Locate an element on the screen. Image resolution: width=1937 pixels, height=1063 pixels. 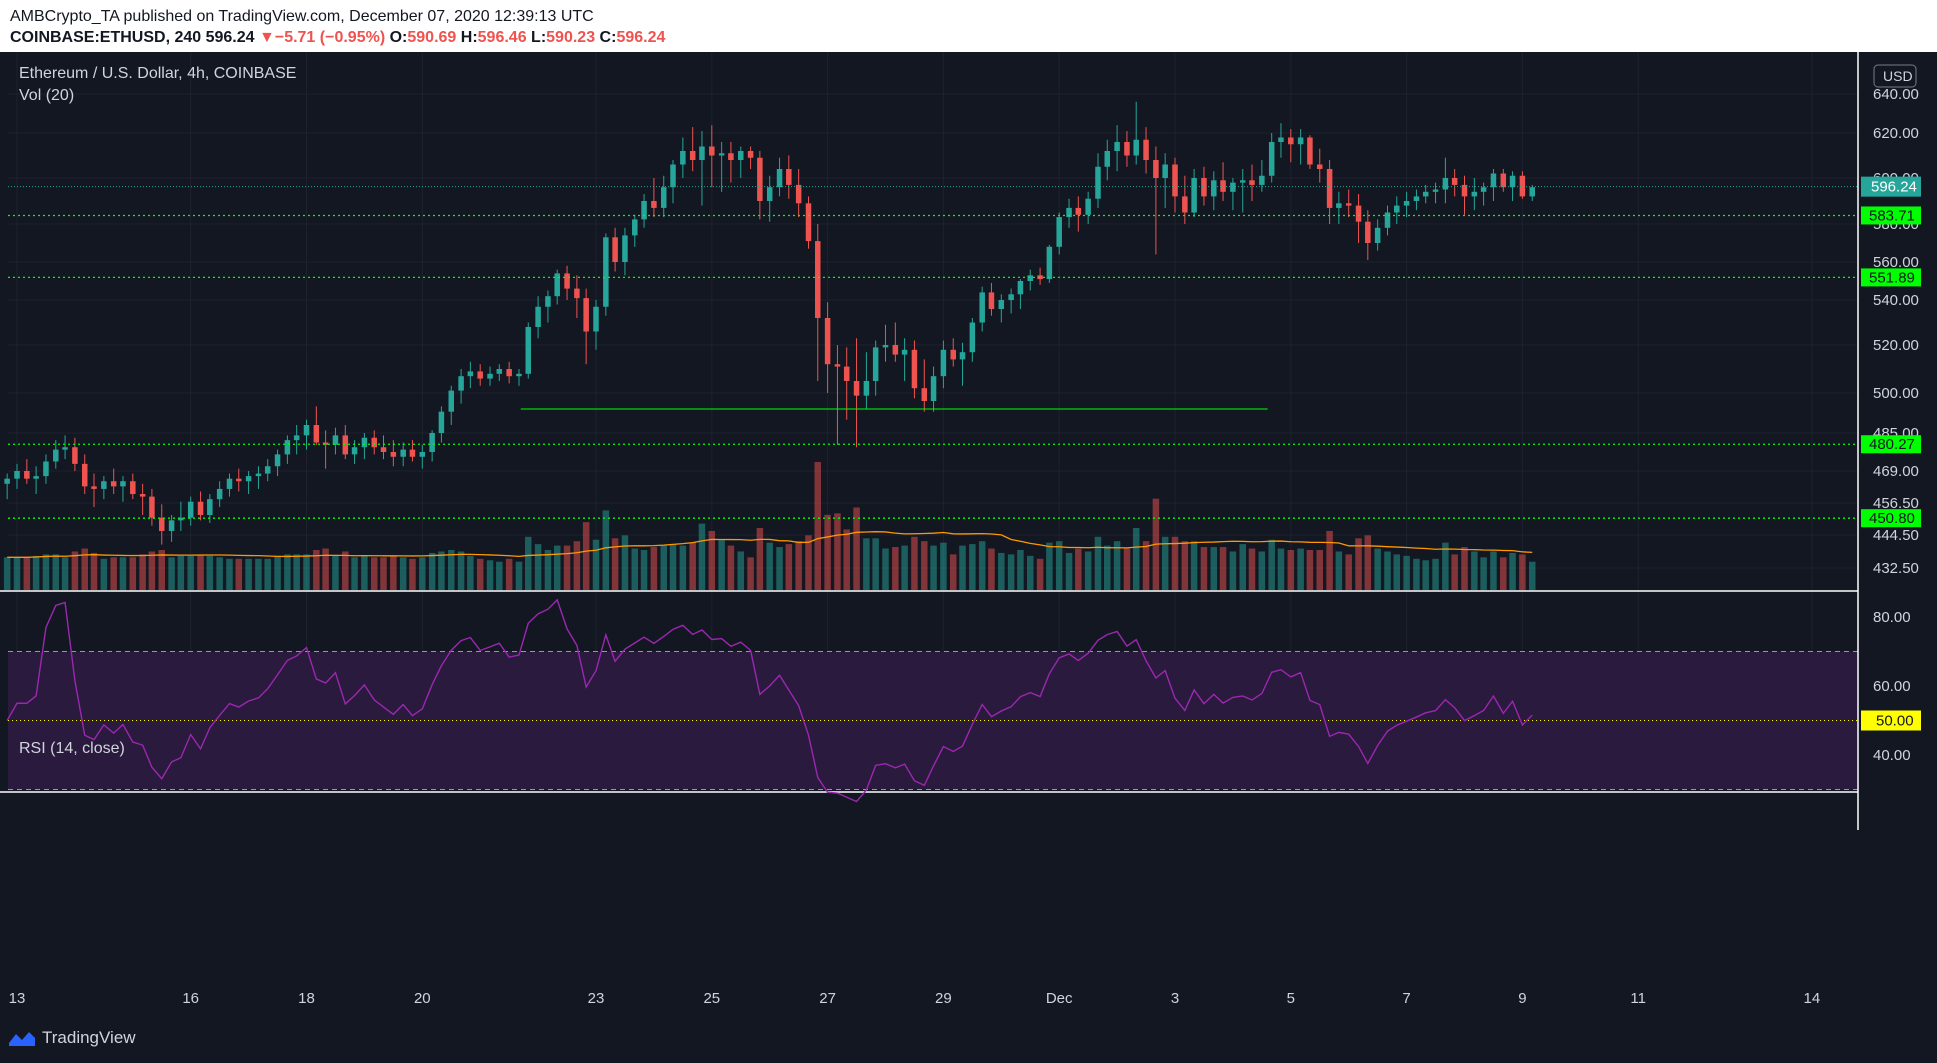
price-change: −5.71 (−0.95%) is located at coordinates (330, 37).